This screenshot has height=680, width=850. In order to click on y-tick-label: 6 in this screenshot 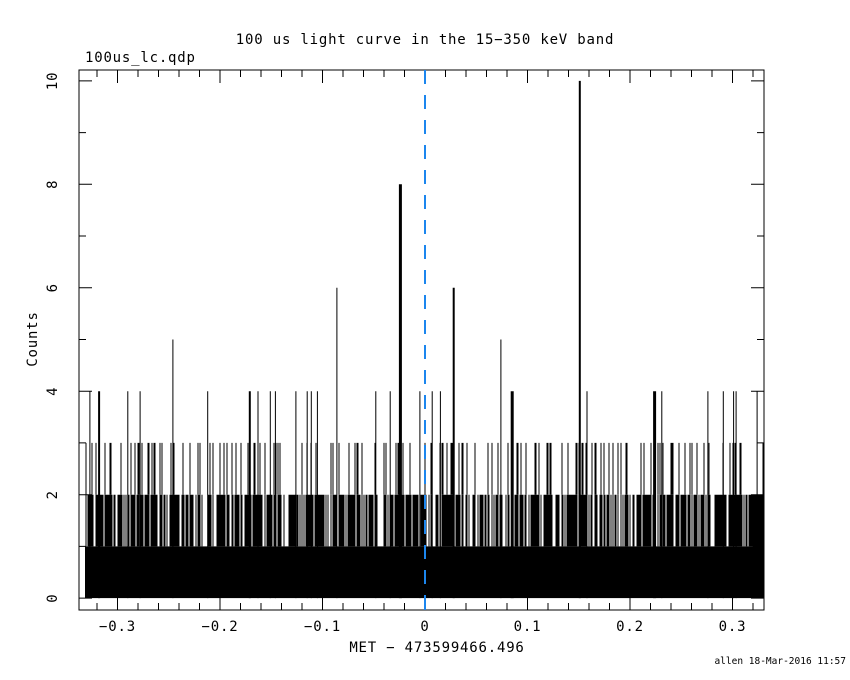, I will do `click(53, 287)`.